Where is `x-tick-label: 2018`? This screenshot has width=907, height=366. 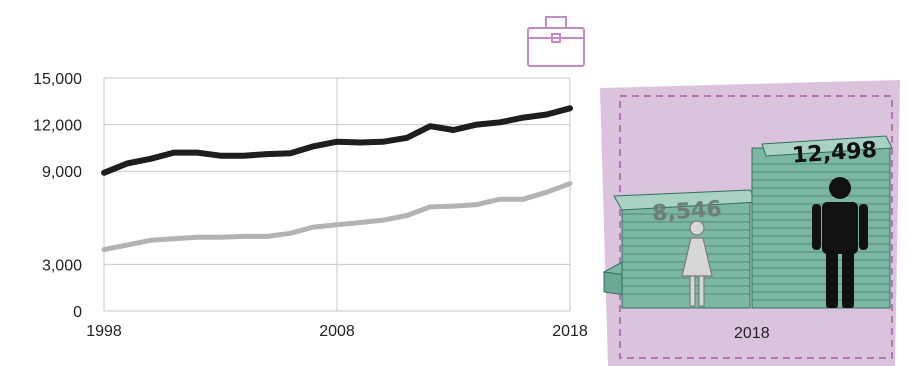
x-tick-label: 2018 is located at coordinates (570, 331).